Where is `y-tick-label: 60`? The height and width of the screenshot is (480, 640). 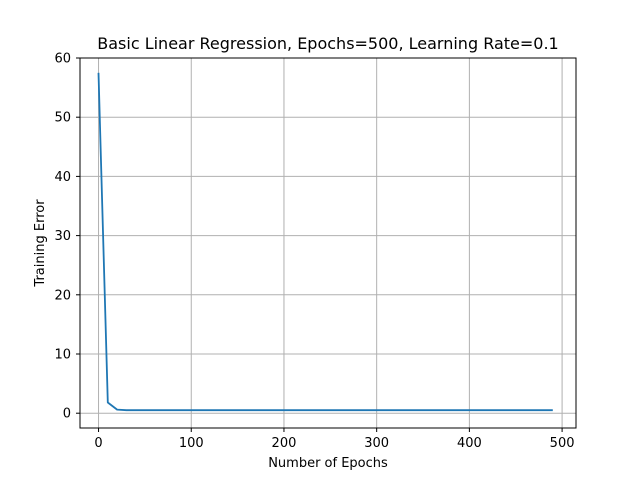
y-tick-label: 60 is located at coordinates (62, 59).